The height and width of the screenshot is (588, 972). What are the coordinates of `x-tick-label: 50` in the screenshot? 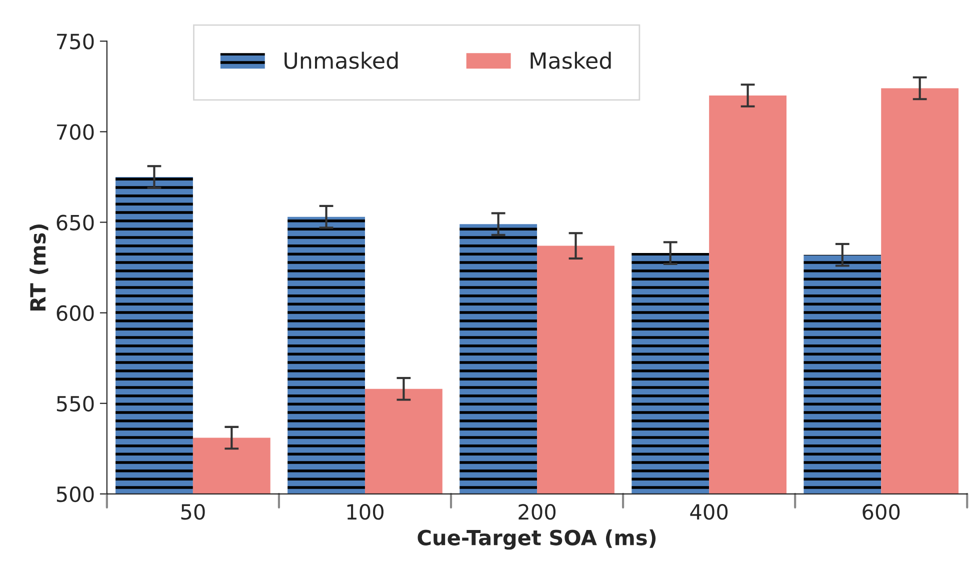 It's located at (193, 512).